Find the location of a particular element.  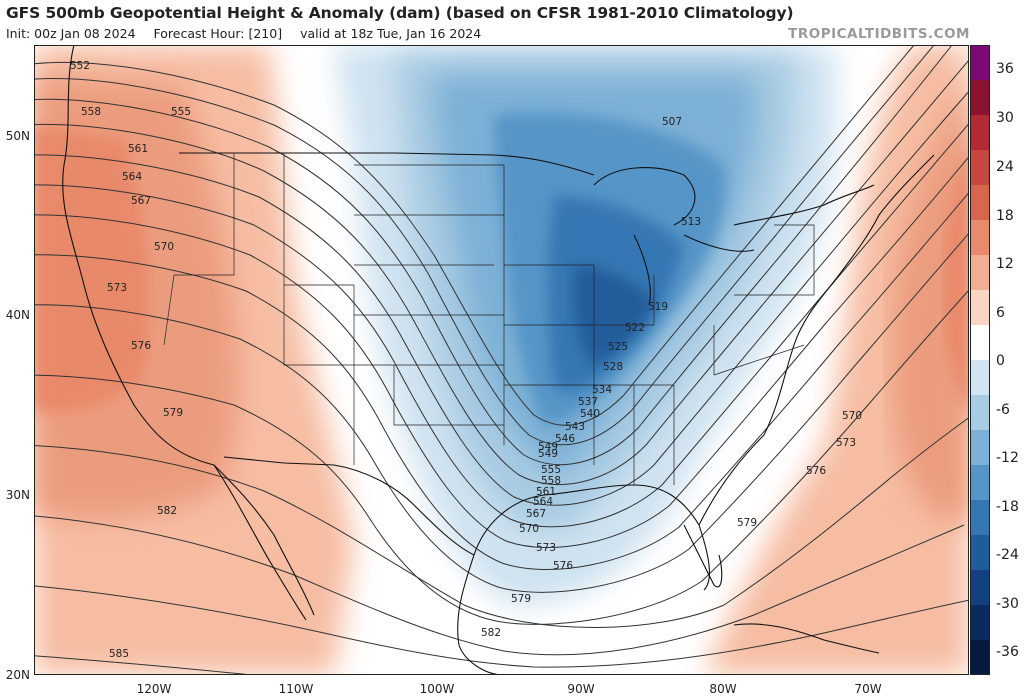

lat-label: 50N is located at coordinates (17, 136).